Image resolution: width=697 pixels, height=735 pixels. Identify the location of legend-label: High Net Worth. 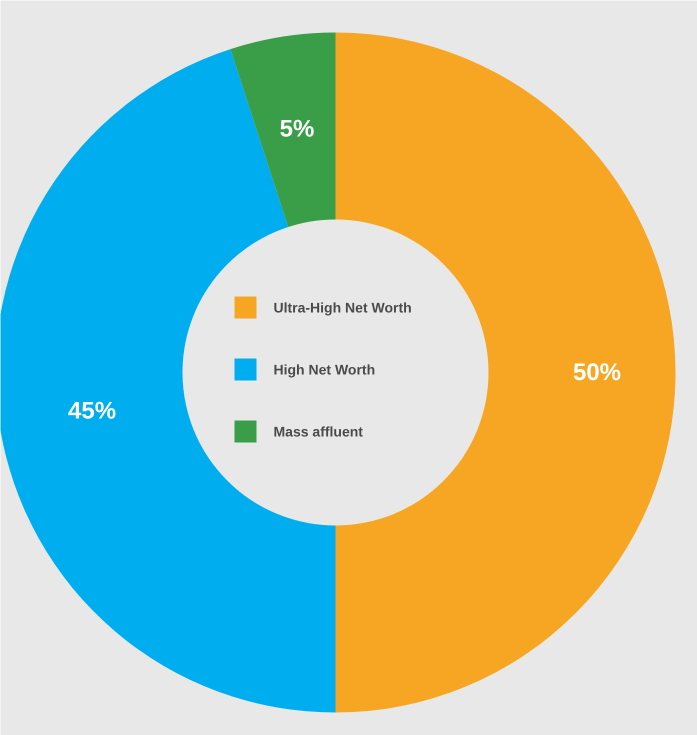
(325, 370).